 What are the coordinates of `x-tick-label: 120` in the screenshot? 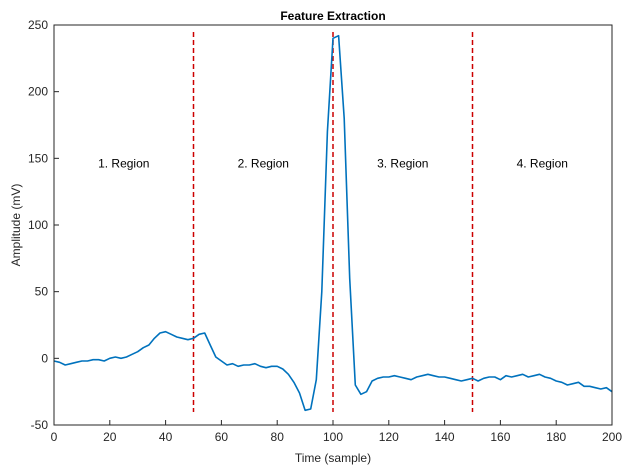 It's located at (389, 437).